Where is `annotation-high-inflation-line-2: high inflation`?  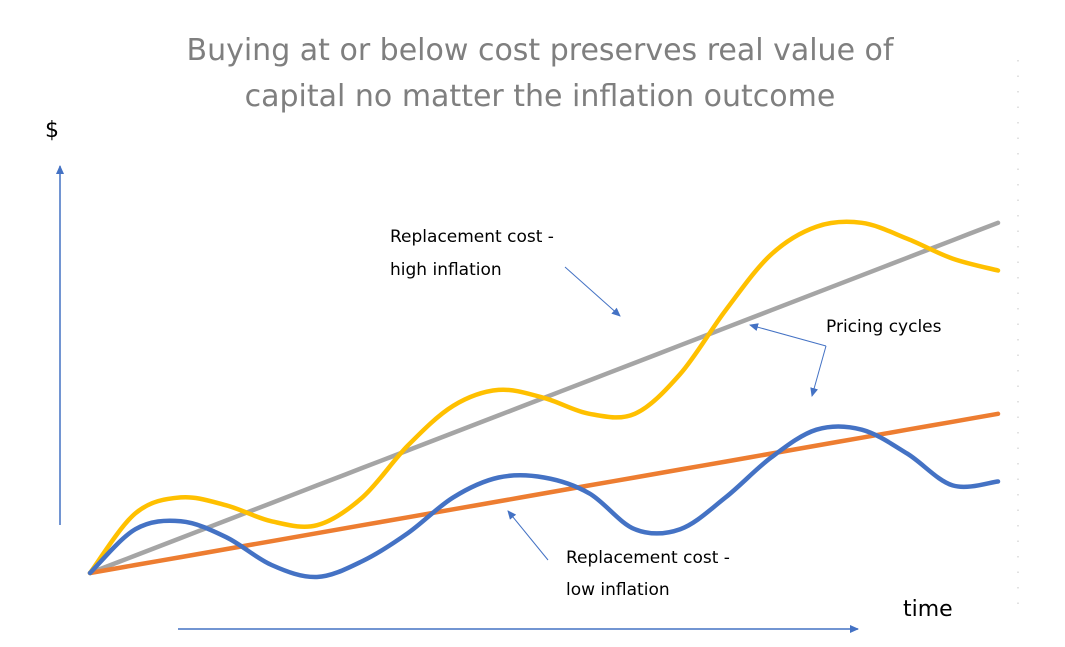
annotation-high-inflation-line-2: high inflation is located at coordinates (446, 270).